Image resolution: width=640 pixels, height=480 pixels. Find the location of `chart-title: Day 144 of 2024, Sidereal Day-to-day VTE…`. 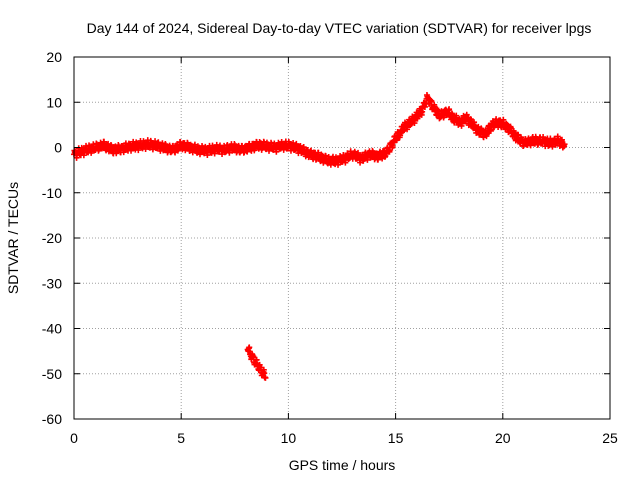

chart-title: Day 144 of 2024, Sidereal Day-to-day VTE… is located at coordinates (339, 28).